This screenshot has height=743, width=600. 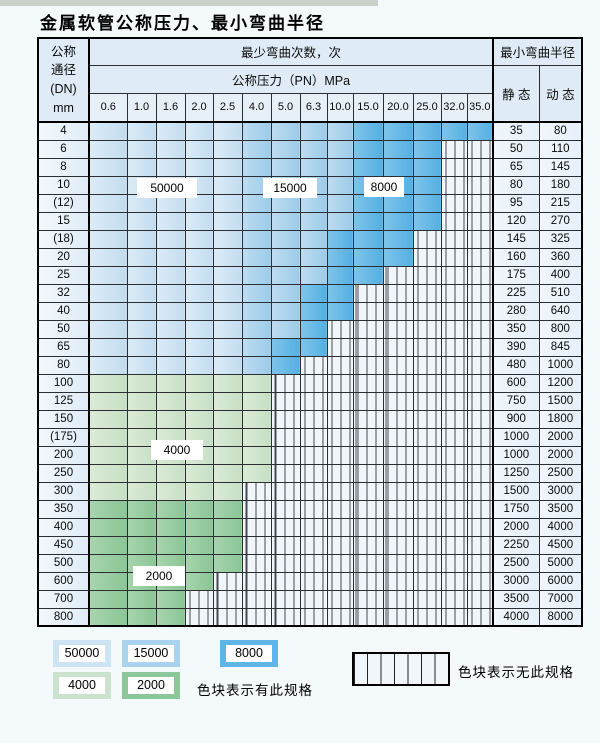 What do you see at coordinates (63, 419) in the screenshot?
I see `dn-value: 150` at bounding box center [63, 419].